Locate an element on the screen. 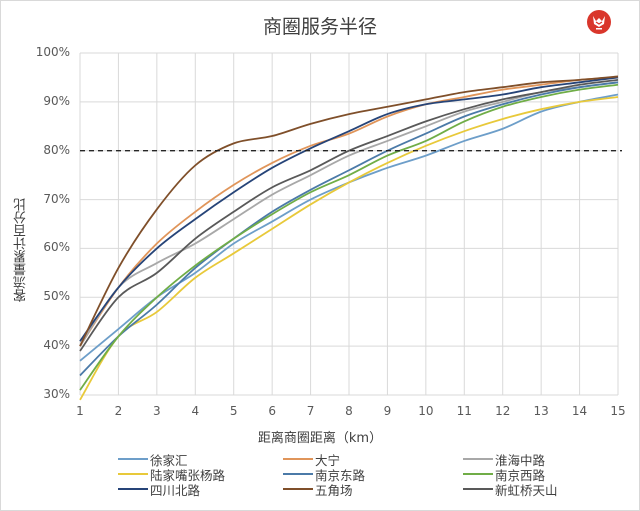 The width and height of the screenshot is (640, 511). legend-label: 淮海中路 is located at coordinates (520, 460).